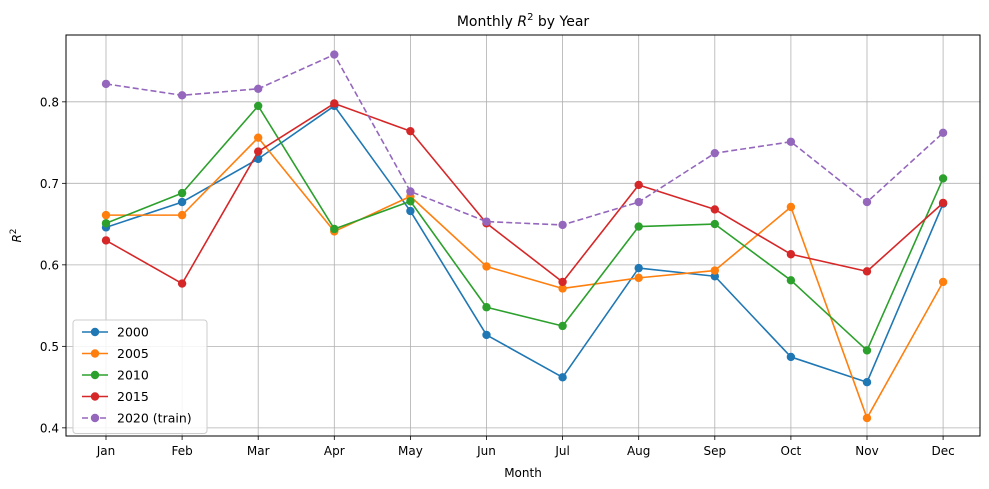 This screenshot has width=989, height=489. I want to click on y-tick-label: 0.5, so click(49, 347).